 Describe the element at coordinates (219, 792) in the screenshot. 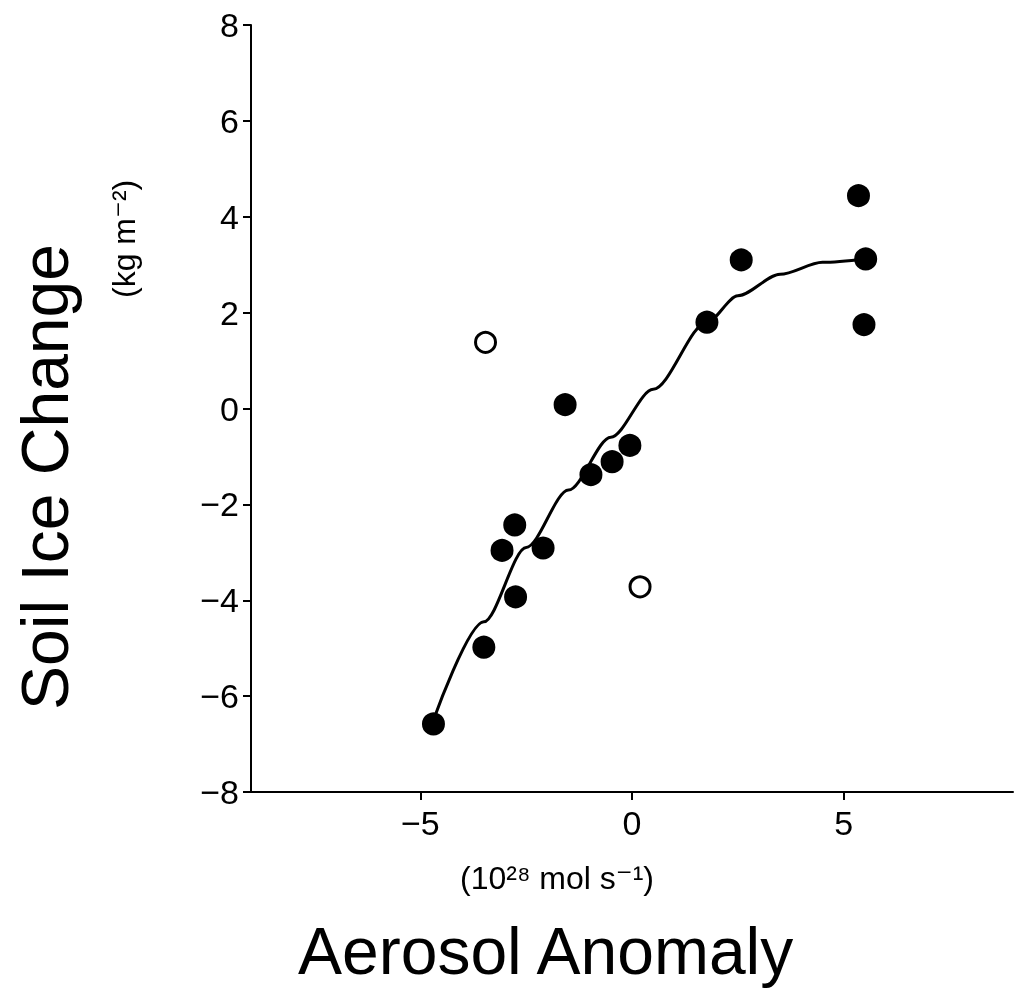

I see `y-tick-label: −8` at that location.